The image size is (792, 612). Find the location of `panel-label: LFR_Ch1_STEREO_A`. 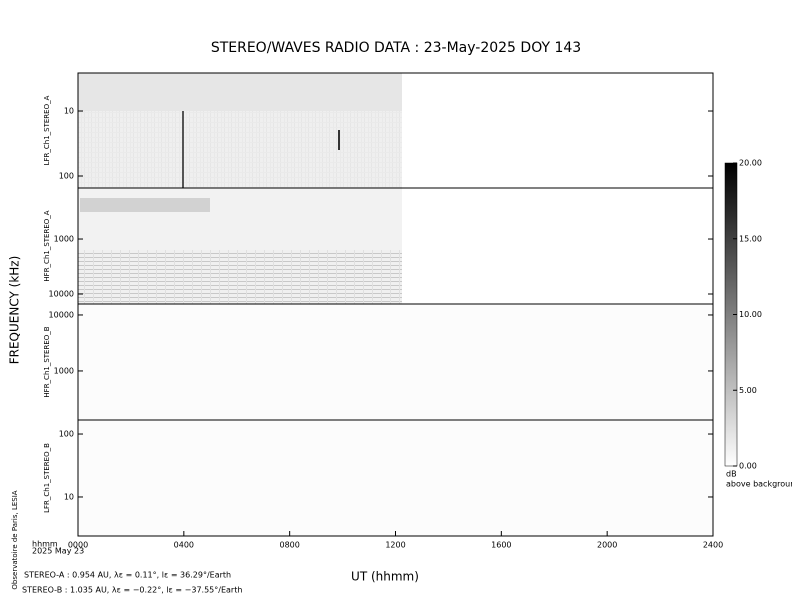

panel-label: LFR_Ch1_STEREO_A is located at coordinates (47, 130).